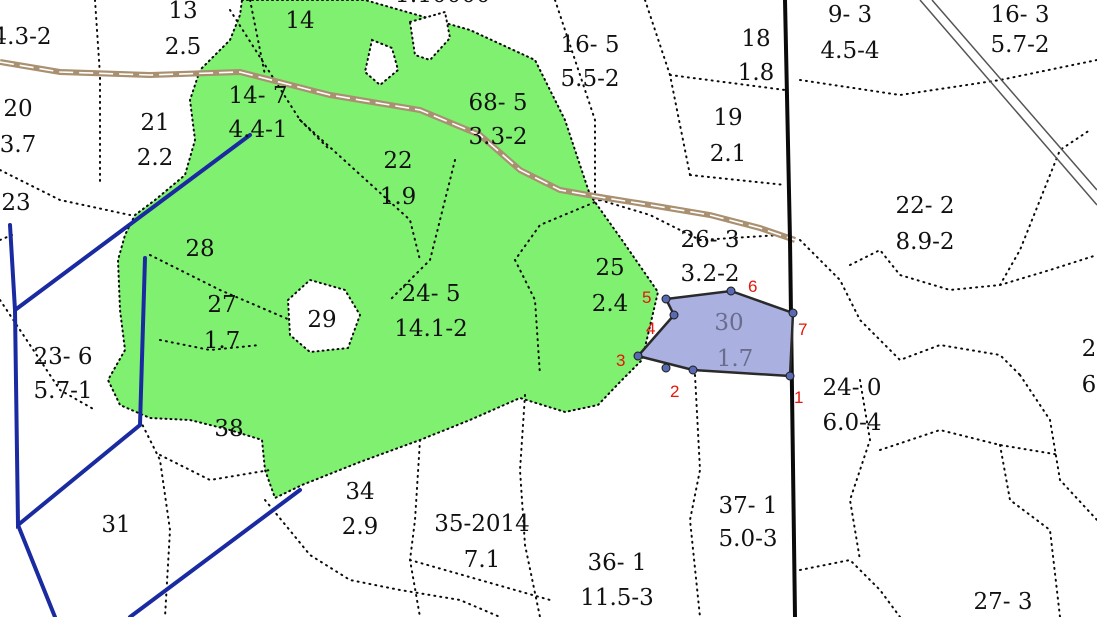  Describe the element at coordinates (258, 113) in the screenshot. I see `plot-label: 14- 7 4.4-1` at that location.